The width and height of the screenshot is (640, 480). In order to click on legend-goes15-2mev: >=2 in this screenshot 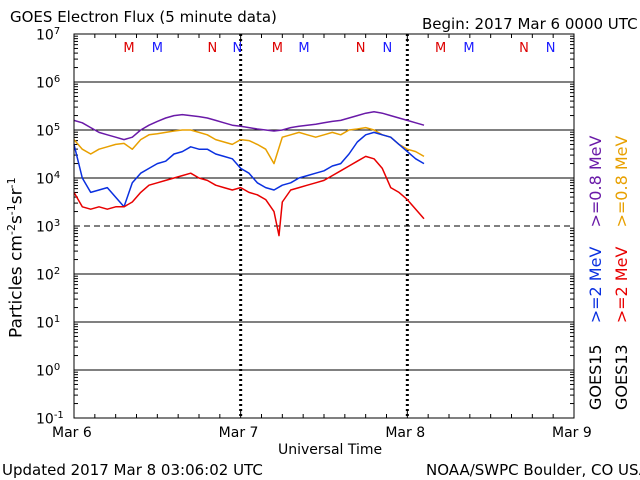, I will do `click(595, 305)`.